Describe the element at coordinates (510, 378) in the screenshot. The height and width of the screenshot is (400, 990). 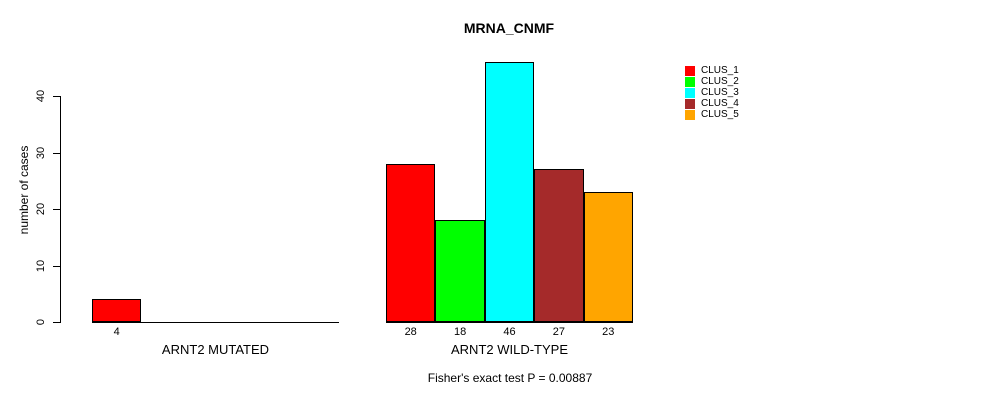
I see `stat-annotation: Fisher's exact test P = 0.00887` at that location.